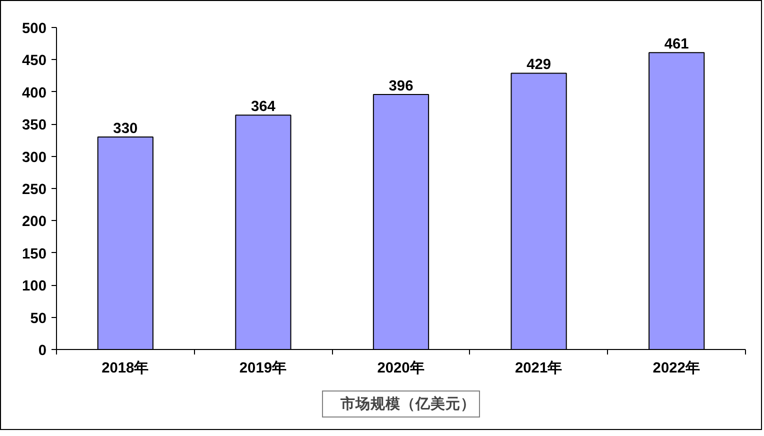  Describe the element at coordinates (38, 318) in the screenshot. I see `y-tick-label: 50` at that location.